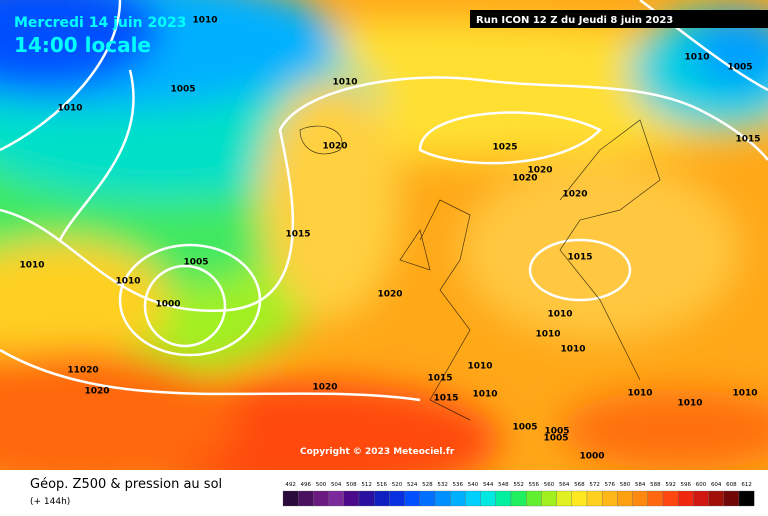 This screenshot has width=768, height=516. Describe the element at coordinates (473, 485) in the screenshot. I see `legend-label: 540` at that location.